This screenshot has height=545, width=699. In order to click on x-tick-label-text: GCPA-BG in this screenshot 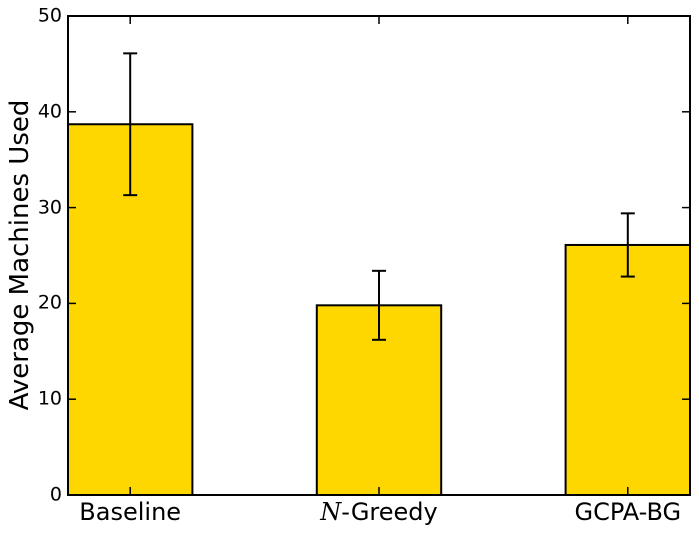, I will do `click(628, 512)`.